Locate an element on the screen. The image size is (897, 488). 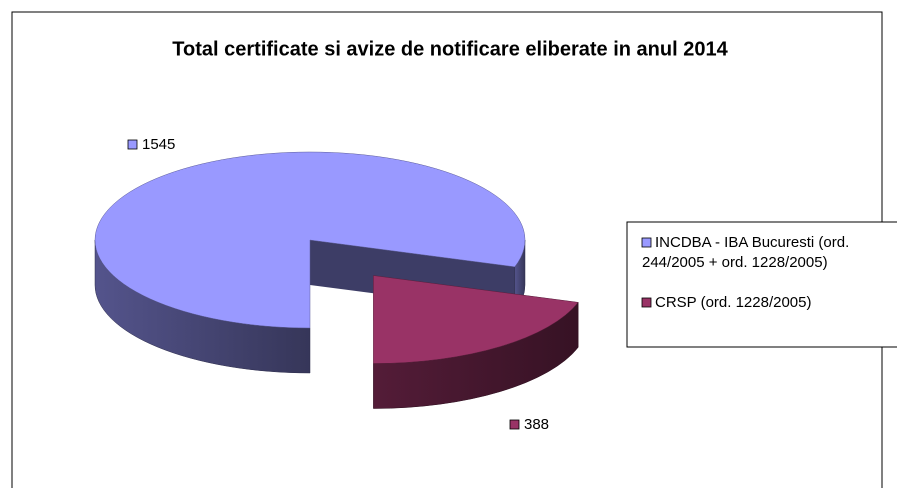
slice is located at coordinates (476, 319).